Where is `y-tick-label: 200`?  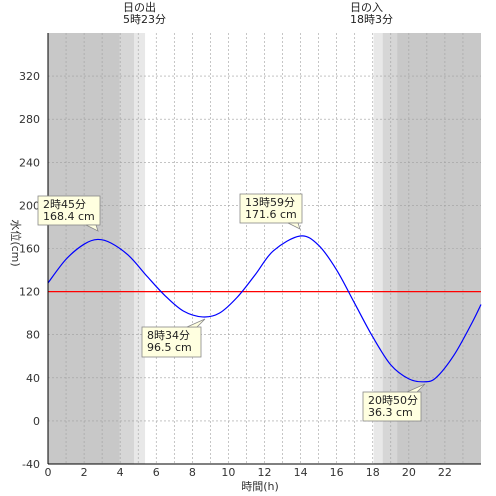
y-tick-label: 200 is located at coordinates (29, 205).